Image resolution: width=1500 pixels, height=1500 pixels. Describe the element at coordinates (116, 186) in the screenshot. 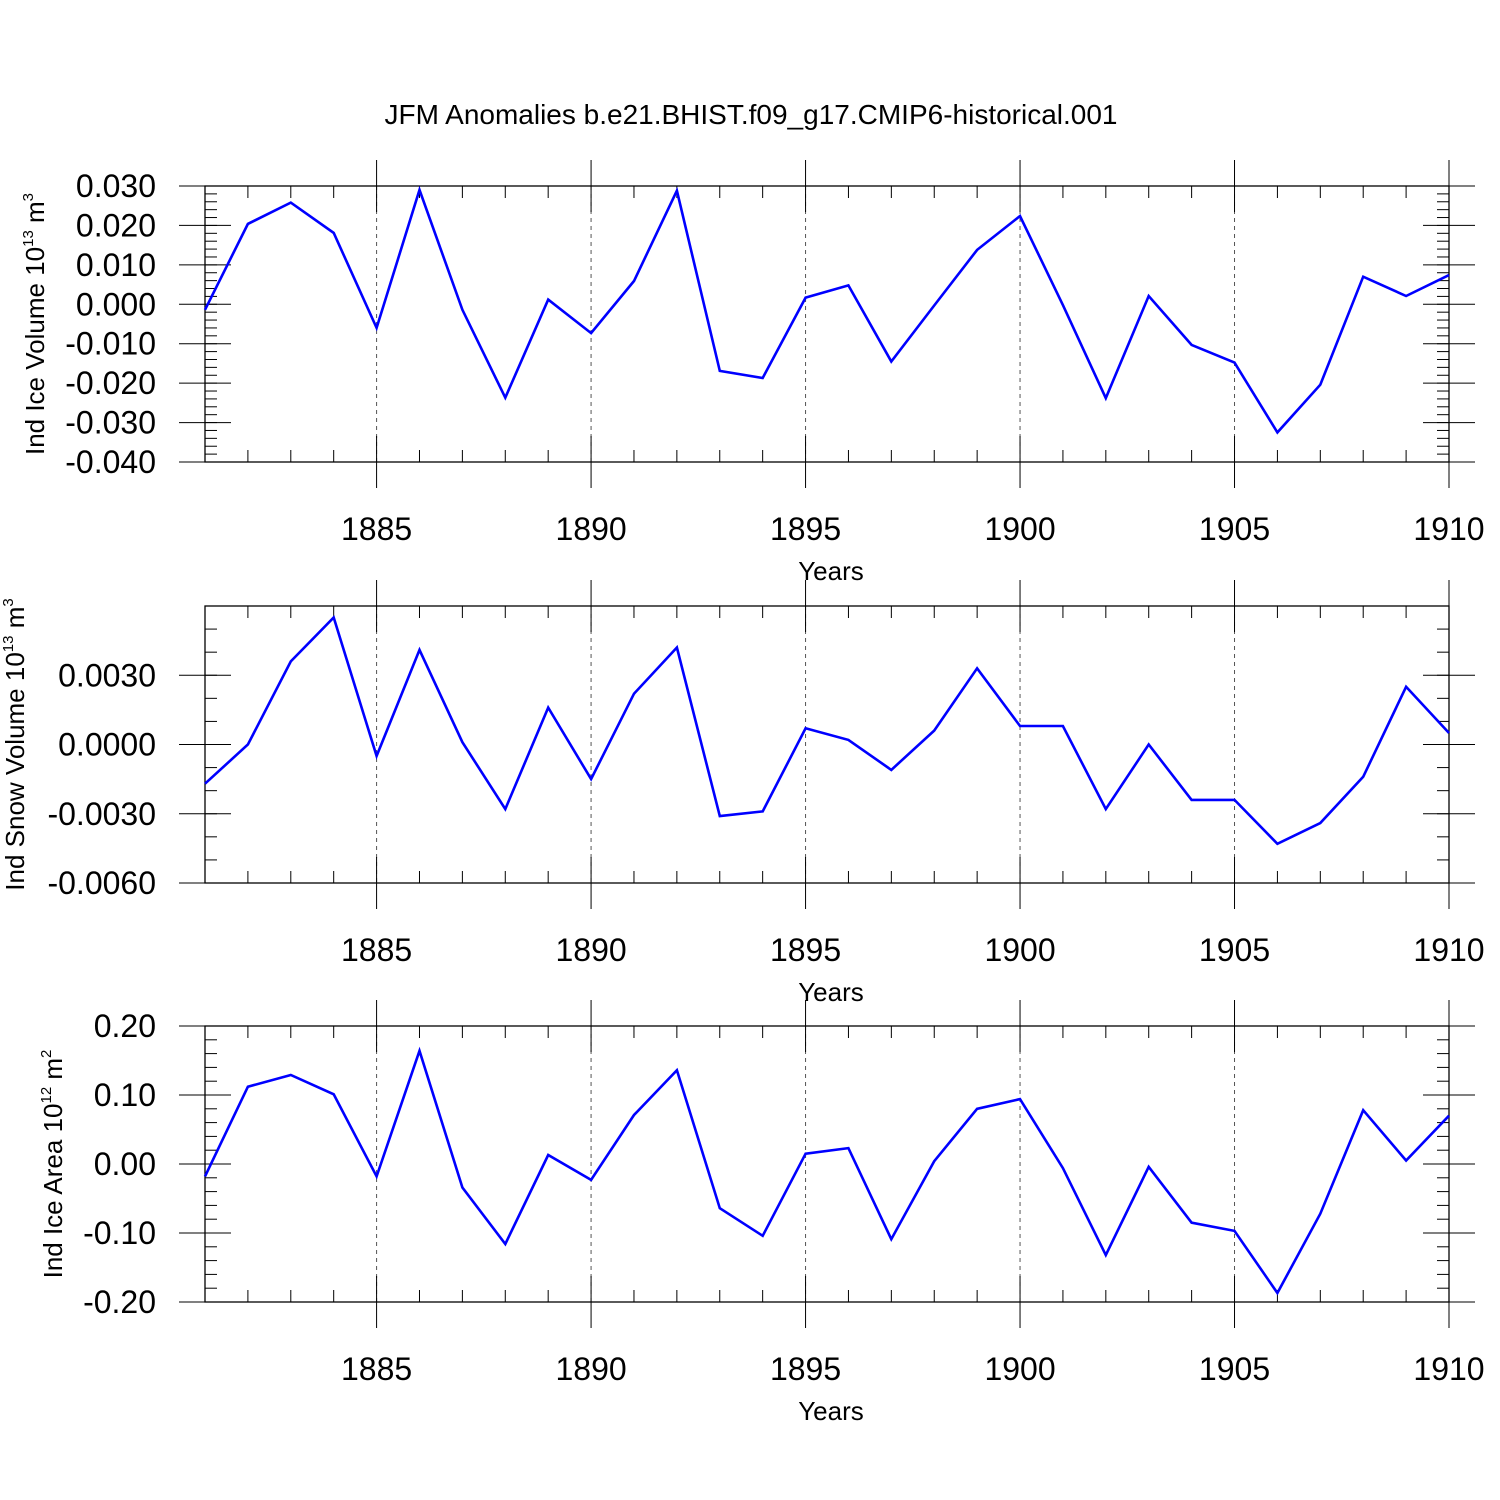

I see `y-tick-label: 0.030` at that location.